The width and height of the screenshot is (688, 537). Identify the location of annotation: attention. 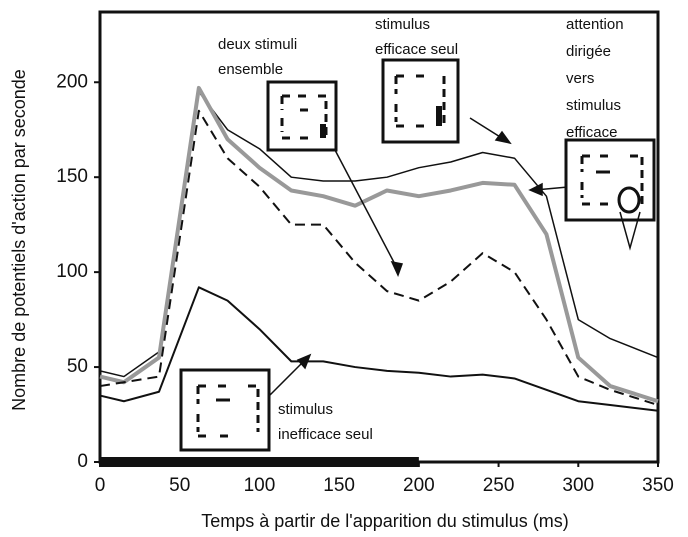
(595, 24).